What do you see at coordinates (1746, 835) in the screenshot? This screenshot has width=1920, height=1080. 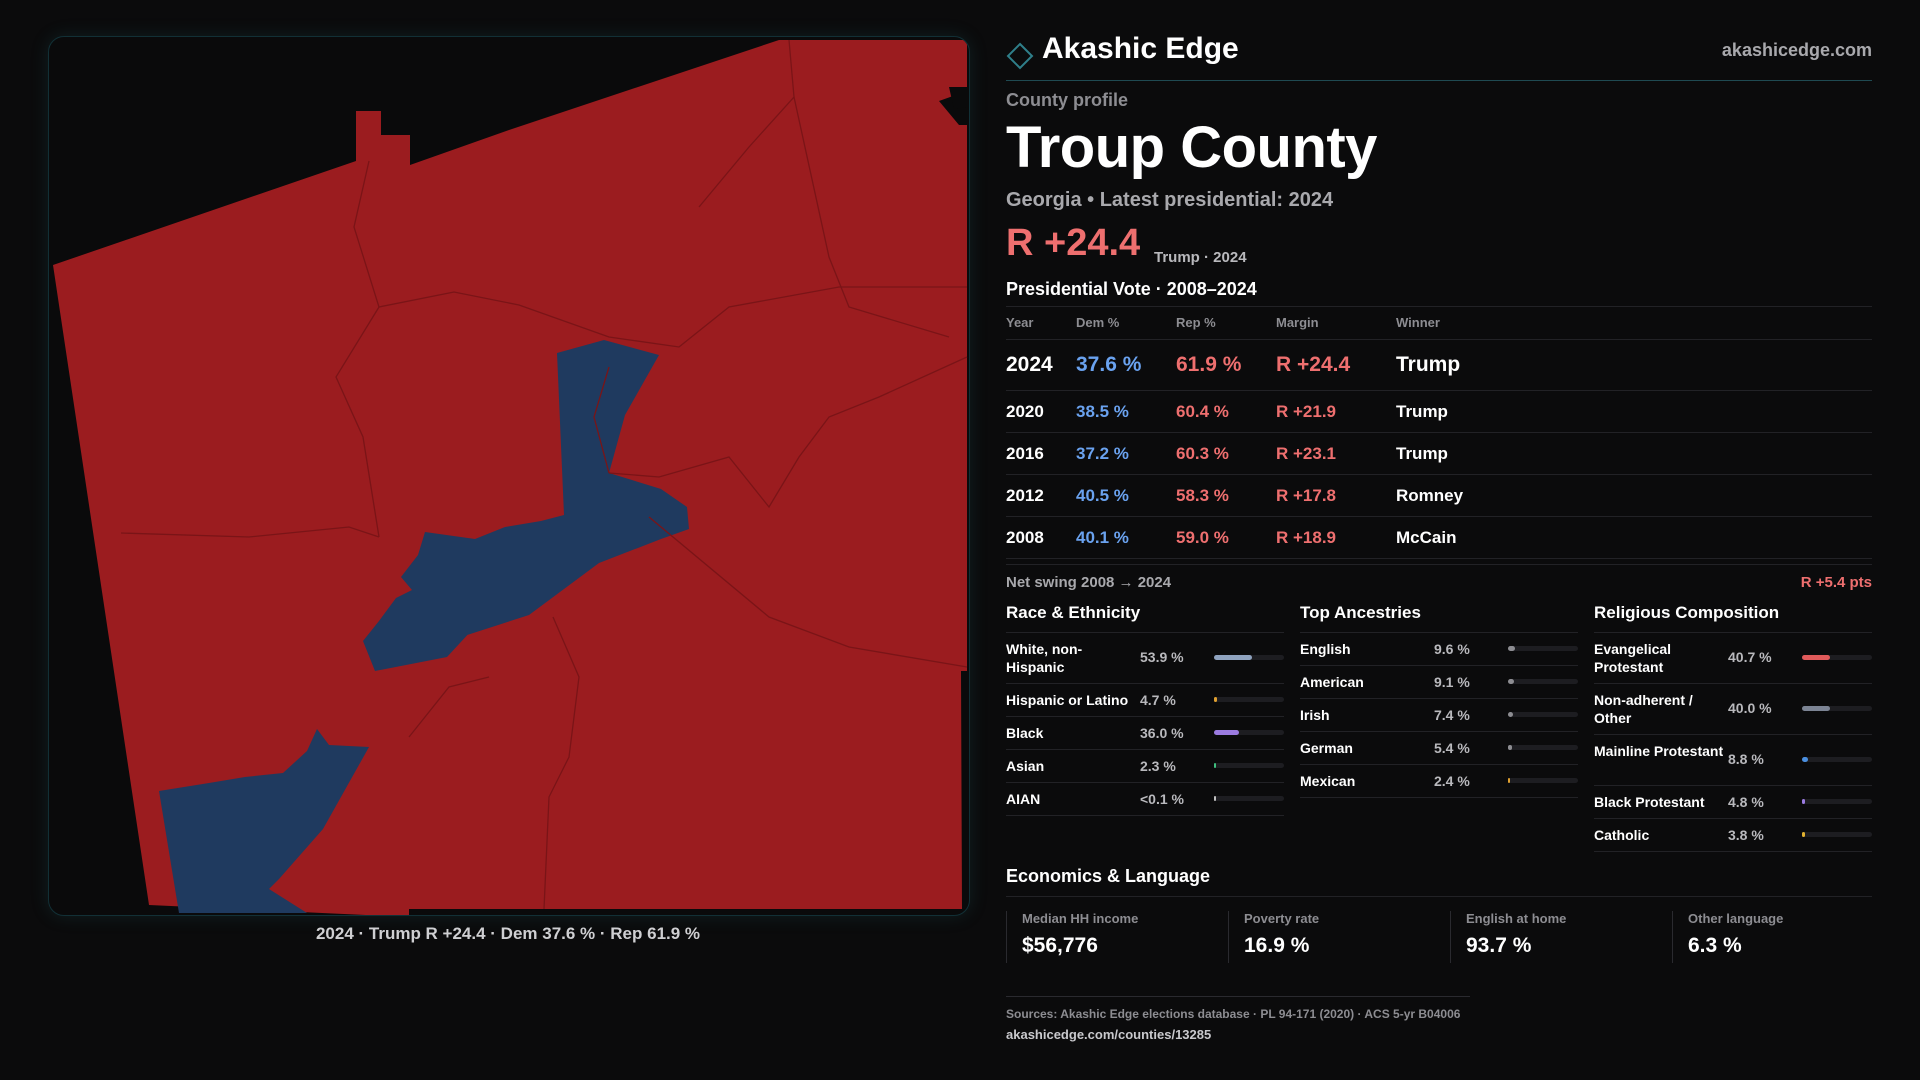 I see `item-value: 3.8 %` at bounding box center [1746, 835].